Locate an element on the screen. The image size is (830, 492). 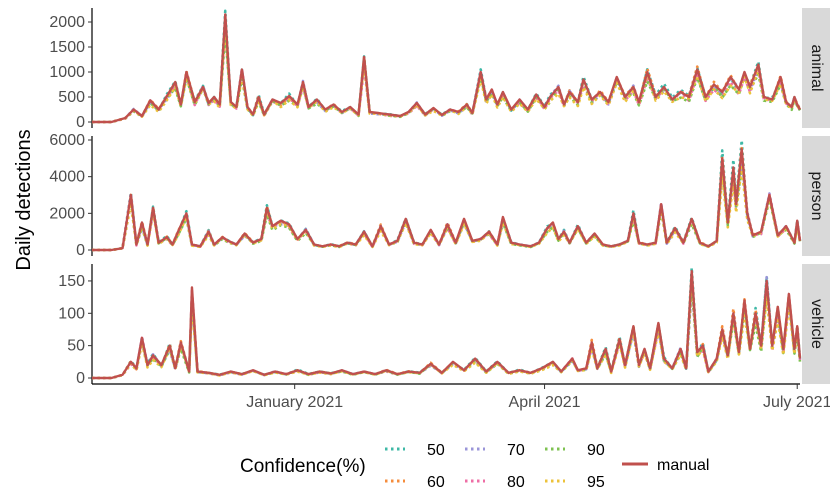
facet-strip-label: animal is located at coordinates (816, 67).